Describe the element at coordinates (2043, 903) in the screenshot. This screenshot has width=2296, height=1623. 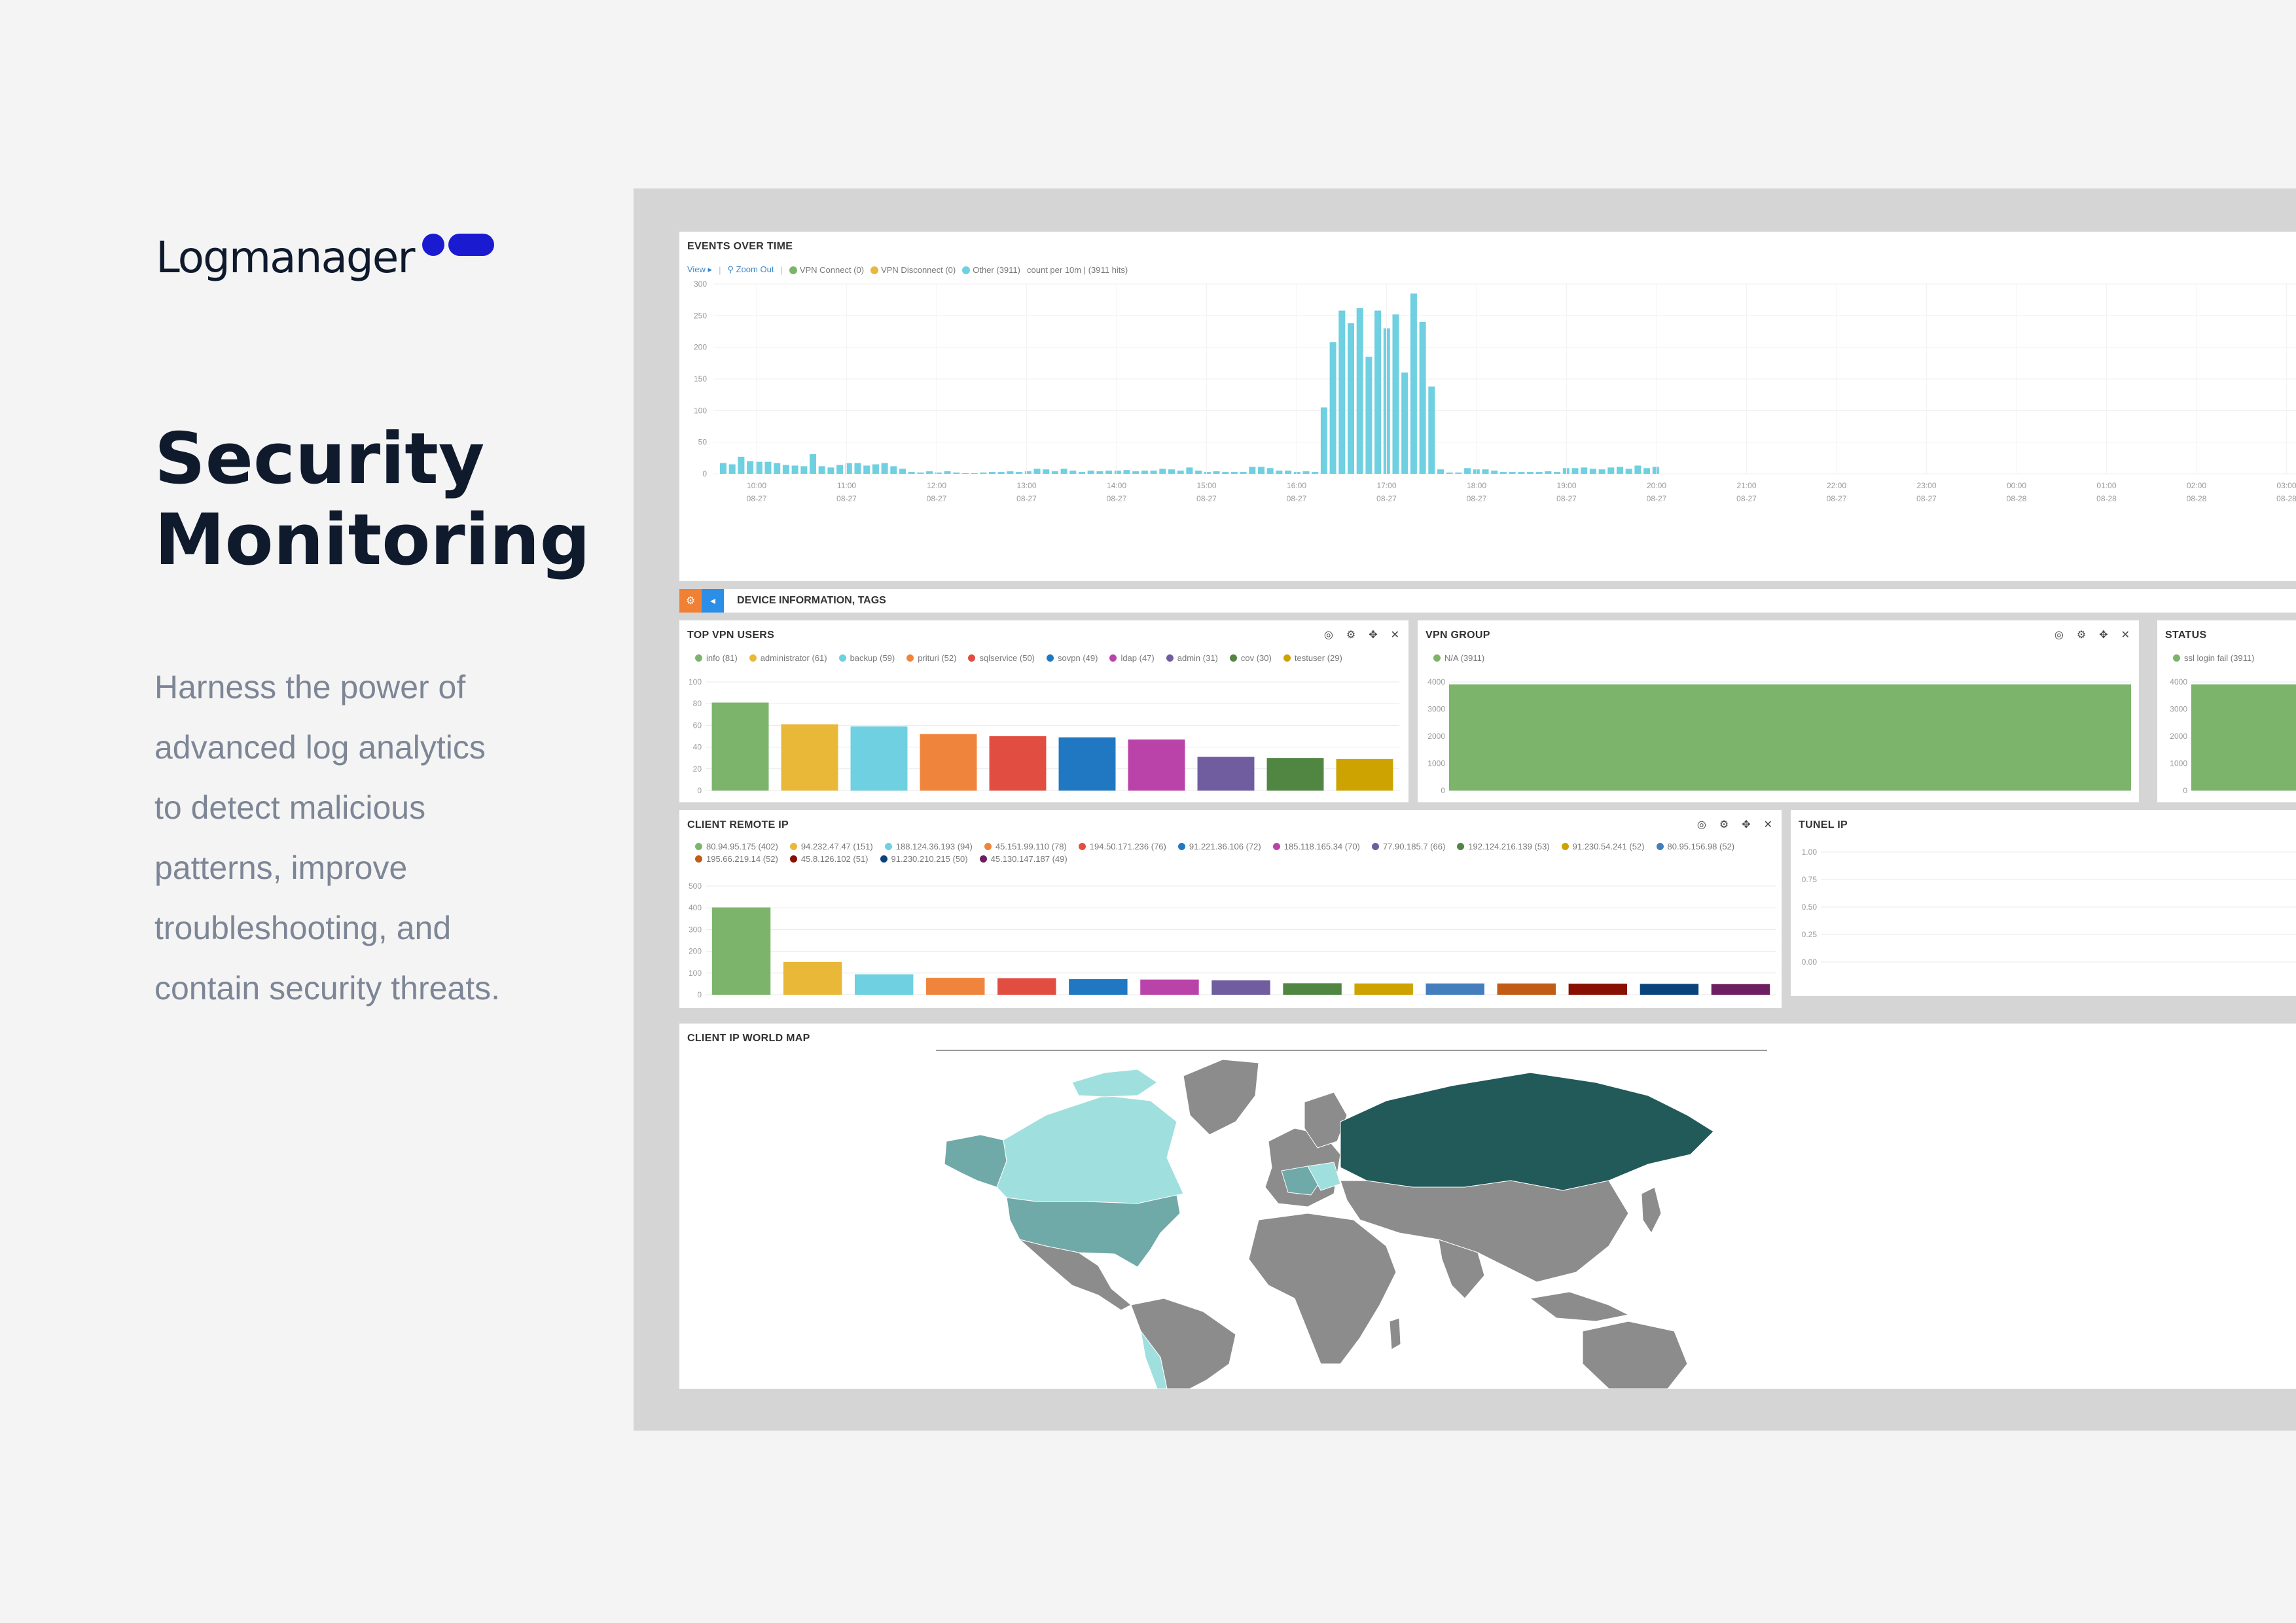
I see `tunel-ip-panel: TUNEL IP 0.00 0.25 0.50 0.75 1.00` at that location.